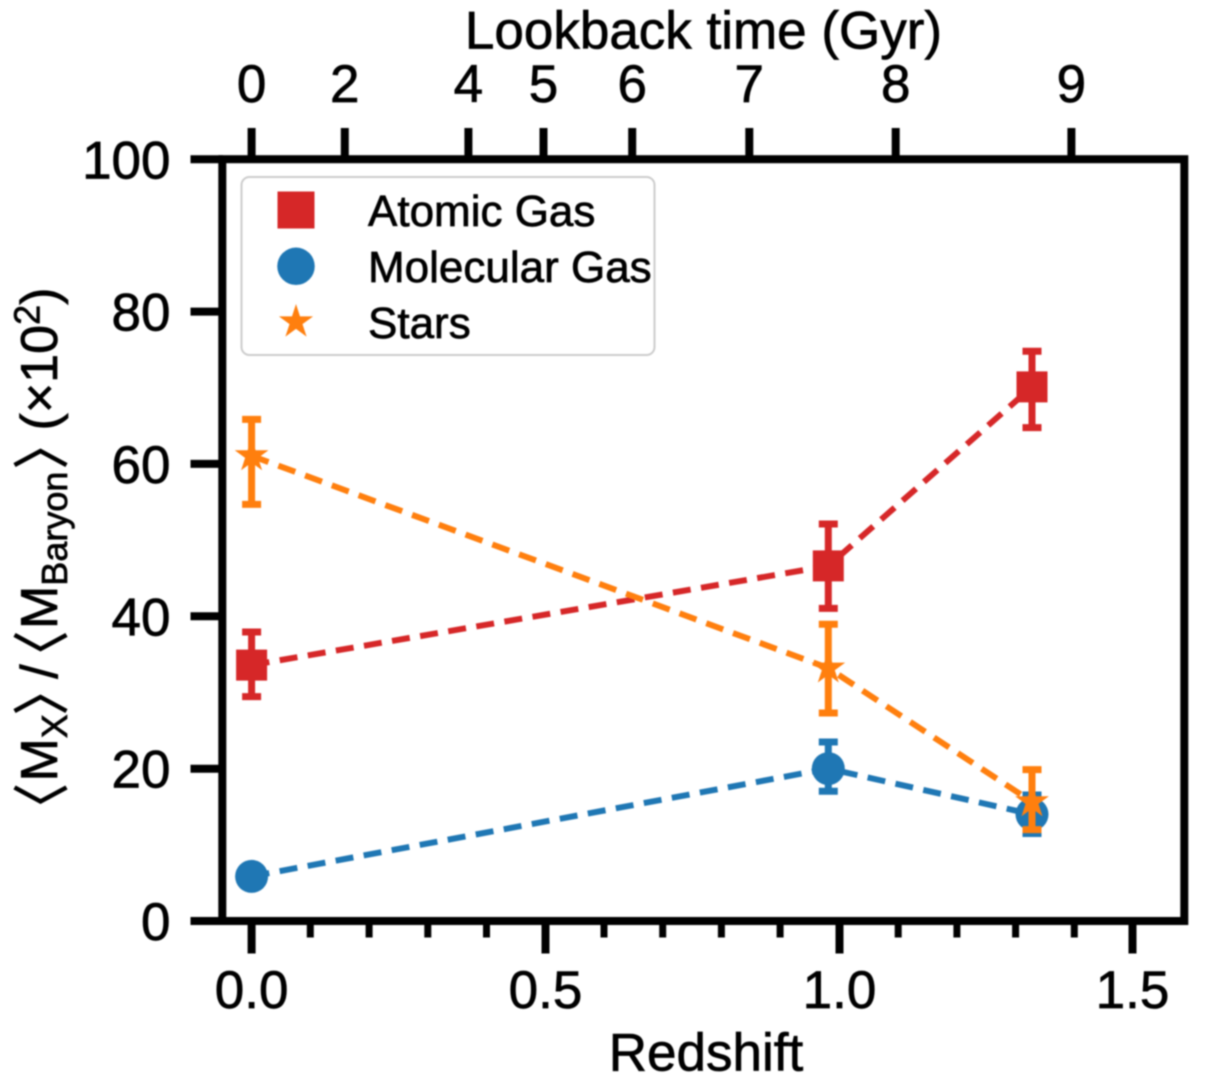 This screenshot has width=1211, height=1080. I want to click on svg-text: 100, so click(126, 160).